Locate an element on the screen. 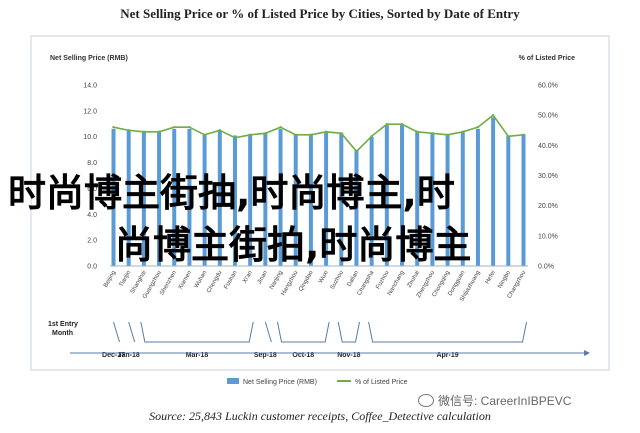 This screenshot has width=640, height=433. timeline-group-label: Dec-17 is located at coordinates (113, 355).